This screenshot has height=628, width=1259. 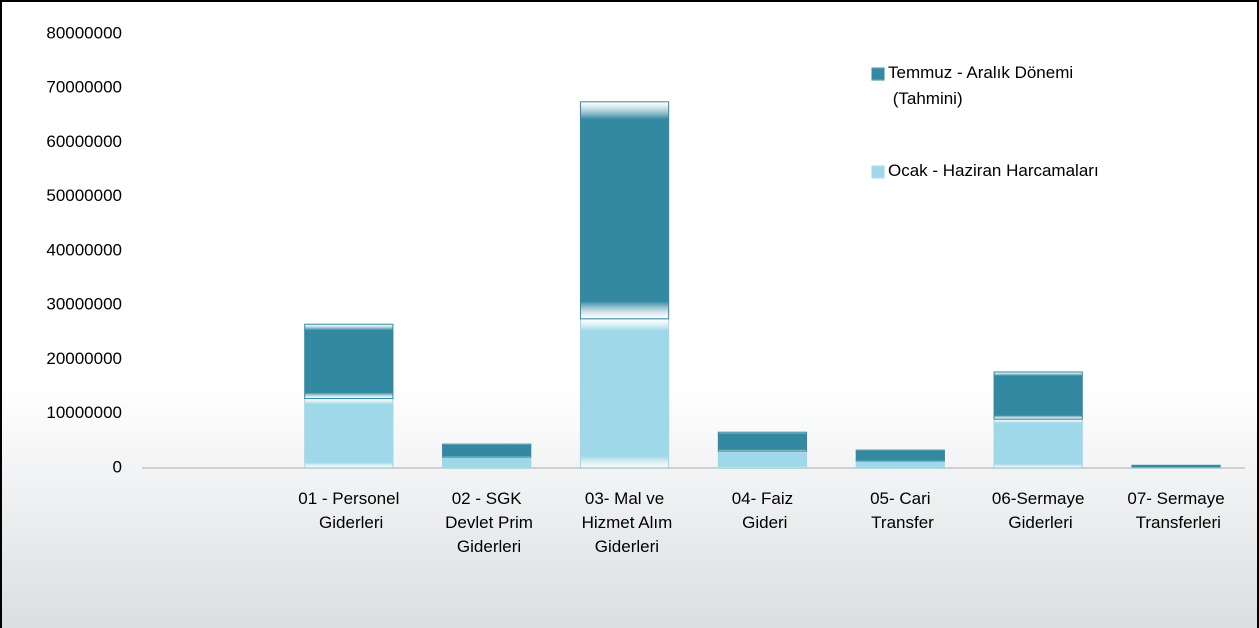 What do you see at coordinates (900, 510) in the screenshot?
I see `x-tick-label: 05- Cari Transfer` at bounding box center [900, 510].